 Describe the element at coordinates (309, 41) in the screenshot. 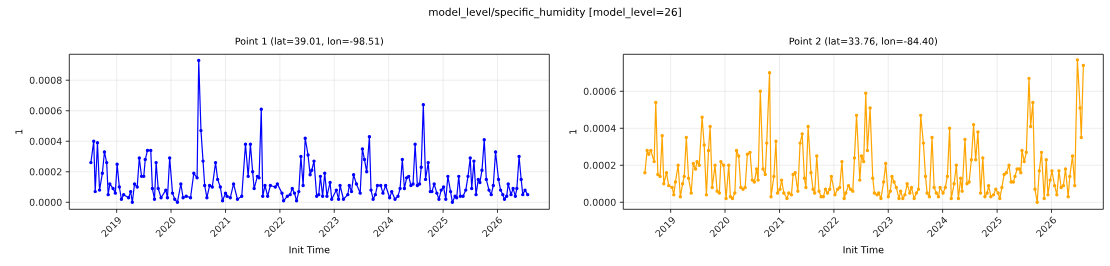

I see `chart-title: Point 1 (lat=39.01, lon=-98.51)` at that location.